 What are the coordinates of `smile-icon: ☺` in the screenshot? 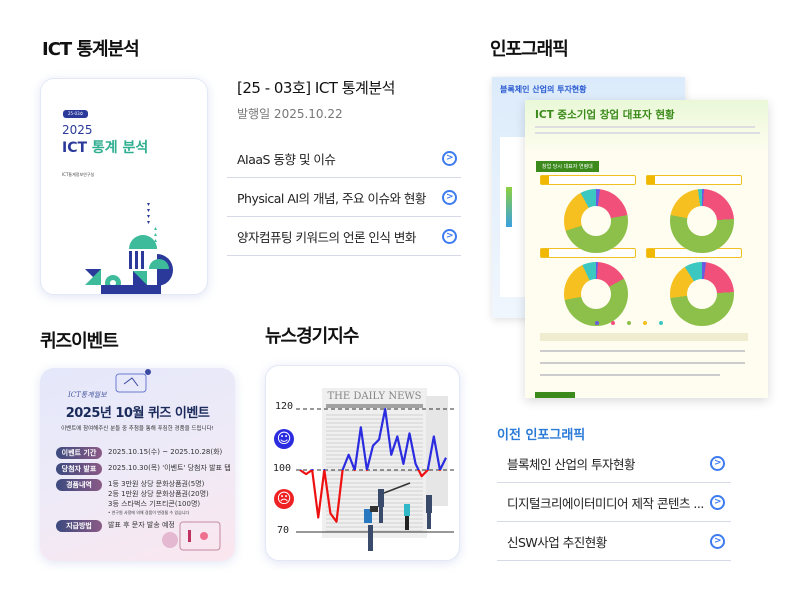 It's located at (284, 439).